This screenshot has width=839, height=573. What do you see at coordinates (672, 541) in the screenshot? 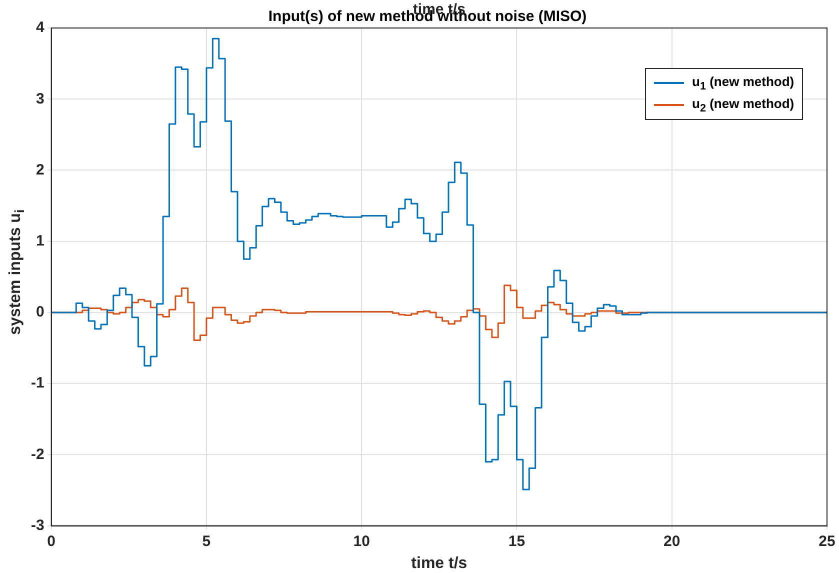
I see `x-tick-label: 20` at bounding box center [672, 541].